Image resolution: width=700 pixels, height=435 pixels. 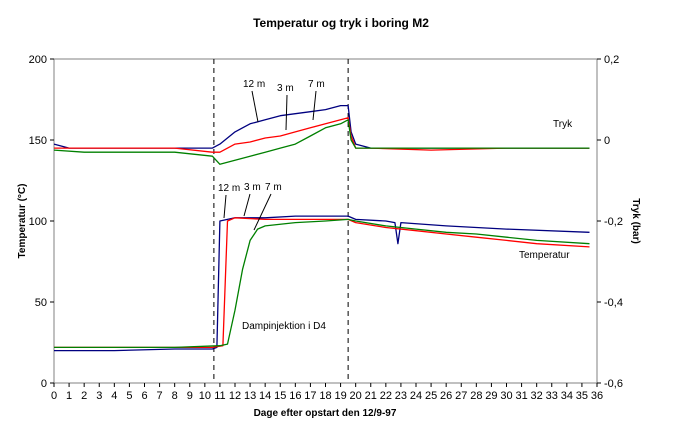 What do you see at coordinates (286, 112) in the screenshot?
I see `tryk-arrow-3m` at bounding box center [286, 112].